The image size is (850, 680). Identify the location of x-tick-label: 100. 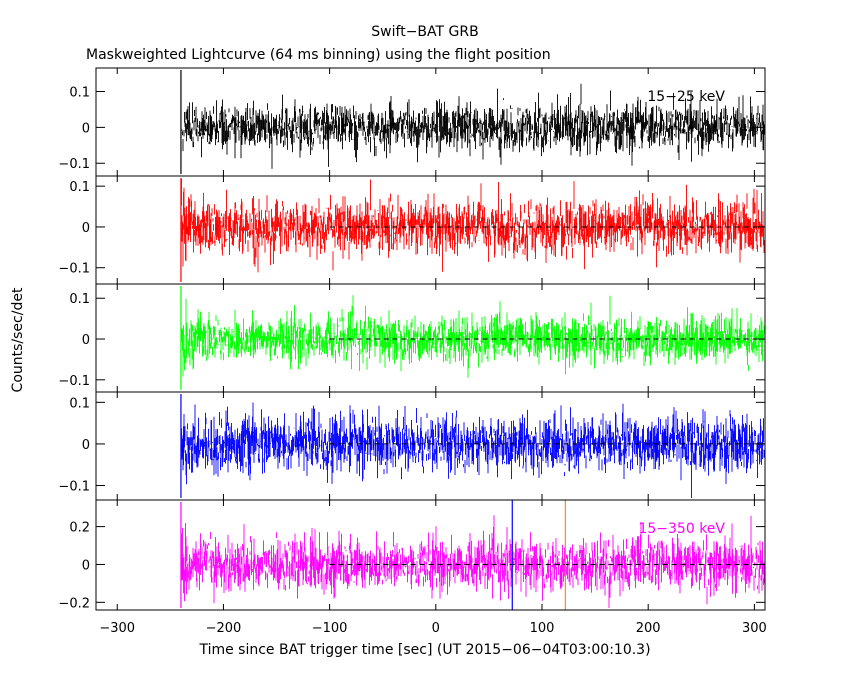
(542, 628).